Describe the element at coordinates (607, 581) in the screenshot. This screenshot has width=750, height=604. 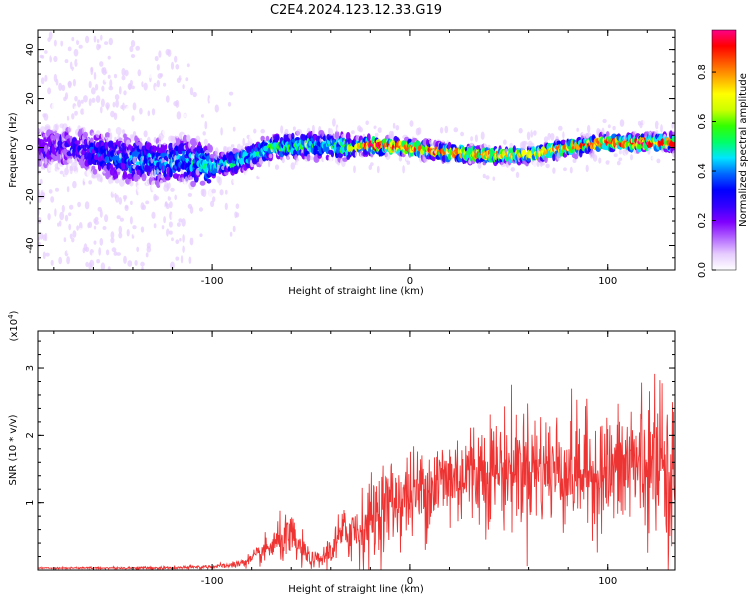
I see `snr-xtick-label: 100` at that location.